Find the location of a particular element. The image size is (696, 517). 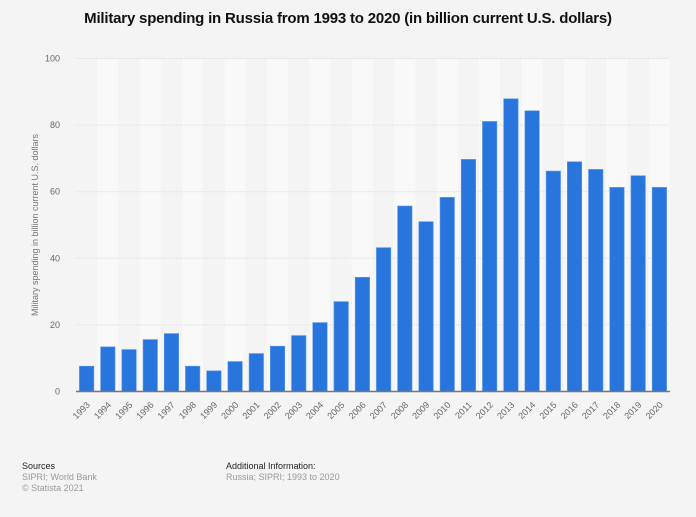

x-tick-label: 2020 is located at coordinates (654, 410).